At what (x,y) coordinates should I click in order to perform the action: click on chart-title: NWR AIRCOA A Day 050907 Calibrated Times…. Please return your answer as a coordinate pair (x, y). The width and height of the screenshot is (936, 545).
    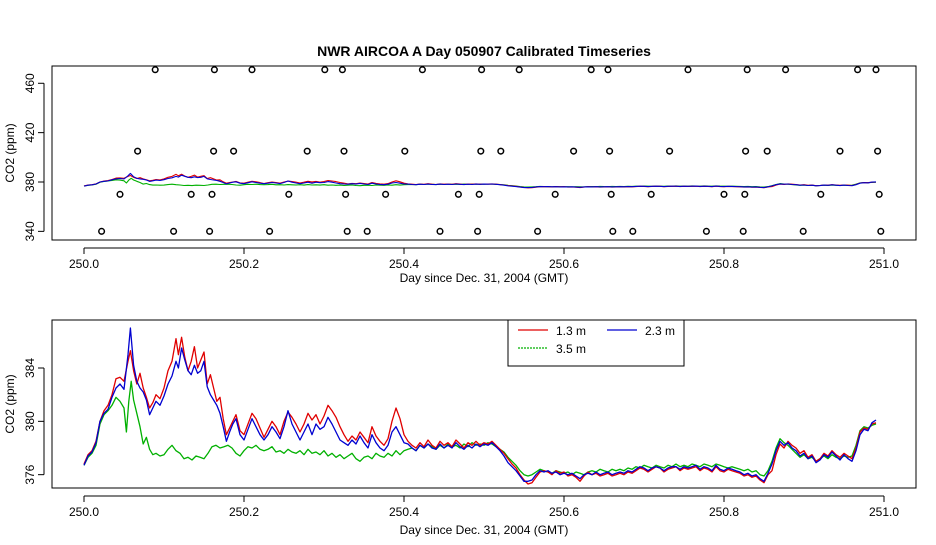
    Looking at the image, I should click on (484, 51).